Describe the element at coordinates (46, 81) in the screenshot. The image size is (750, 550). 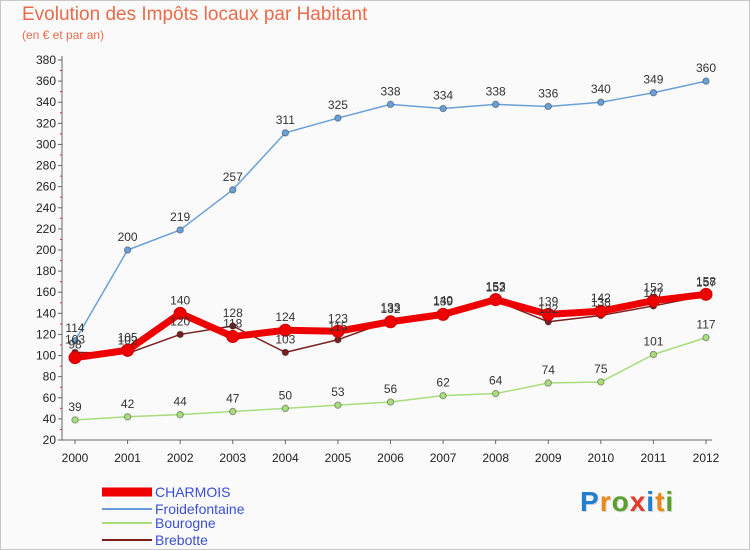
I see `y-tick-label: 360` at that location.